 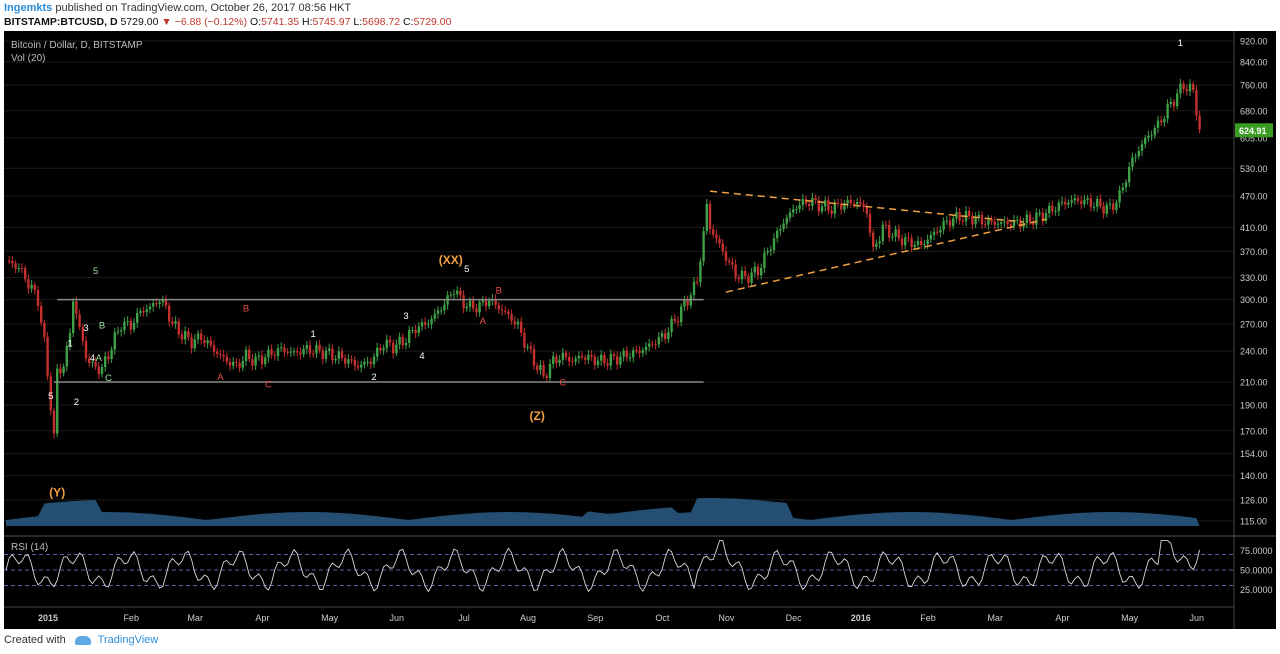 What do you see at coordinates (1254, 278) in the screenshot?
I see `price-tick-label: 330.00` at bounding box center [1254, 278].